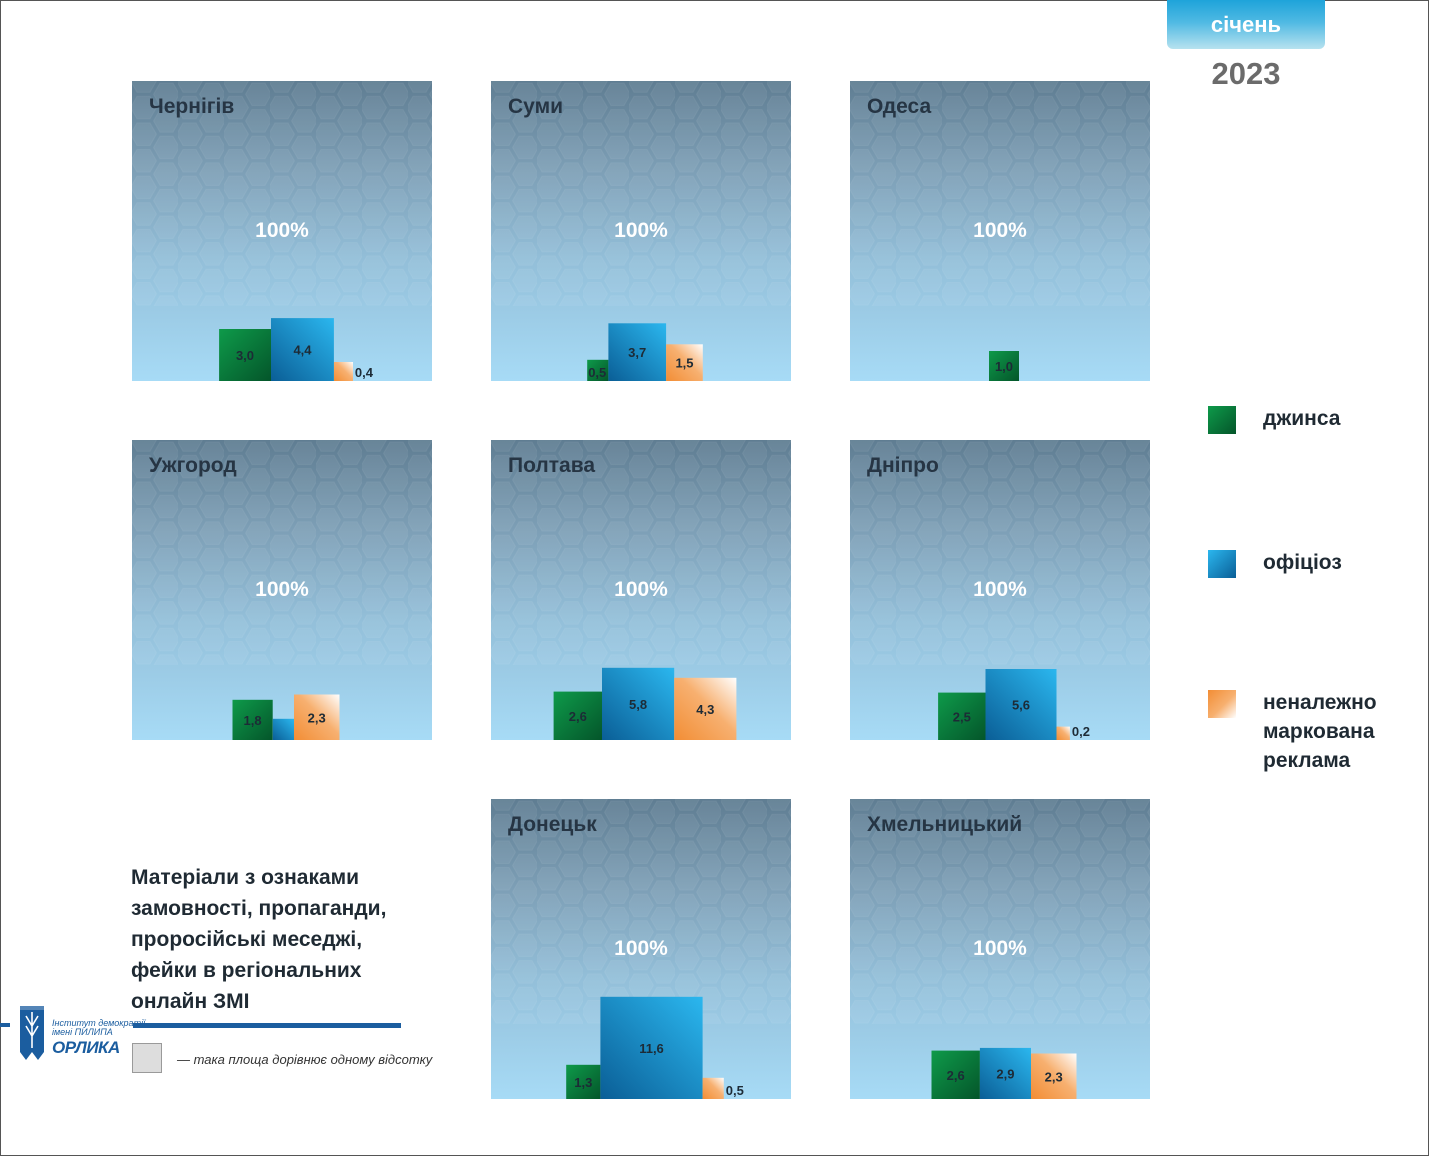 The width and height of the screenshot is (1429, 1156). What do you see at coordinates (1222, 564) in the screenshot?
I see `legend-swatch-ofitsioz` at bounding box center [1222, 564].